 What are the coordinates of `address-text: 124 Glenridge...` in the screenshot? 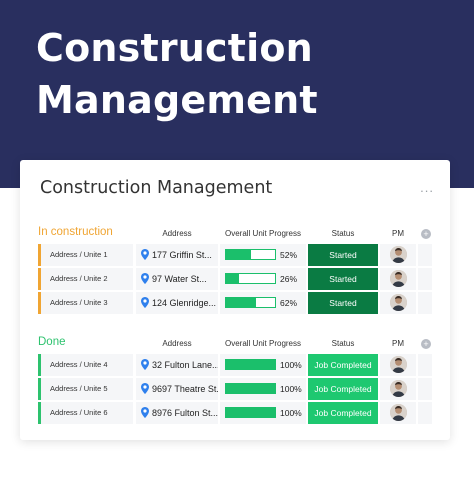 It's located at (184, 303).